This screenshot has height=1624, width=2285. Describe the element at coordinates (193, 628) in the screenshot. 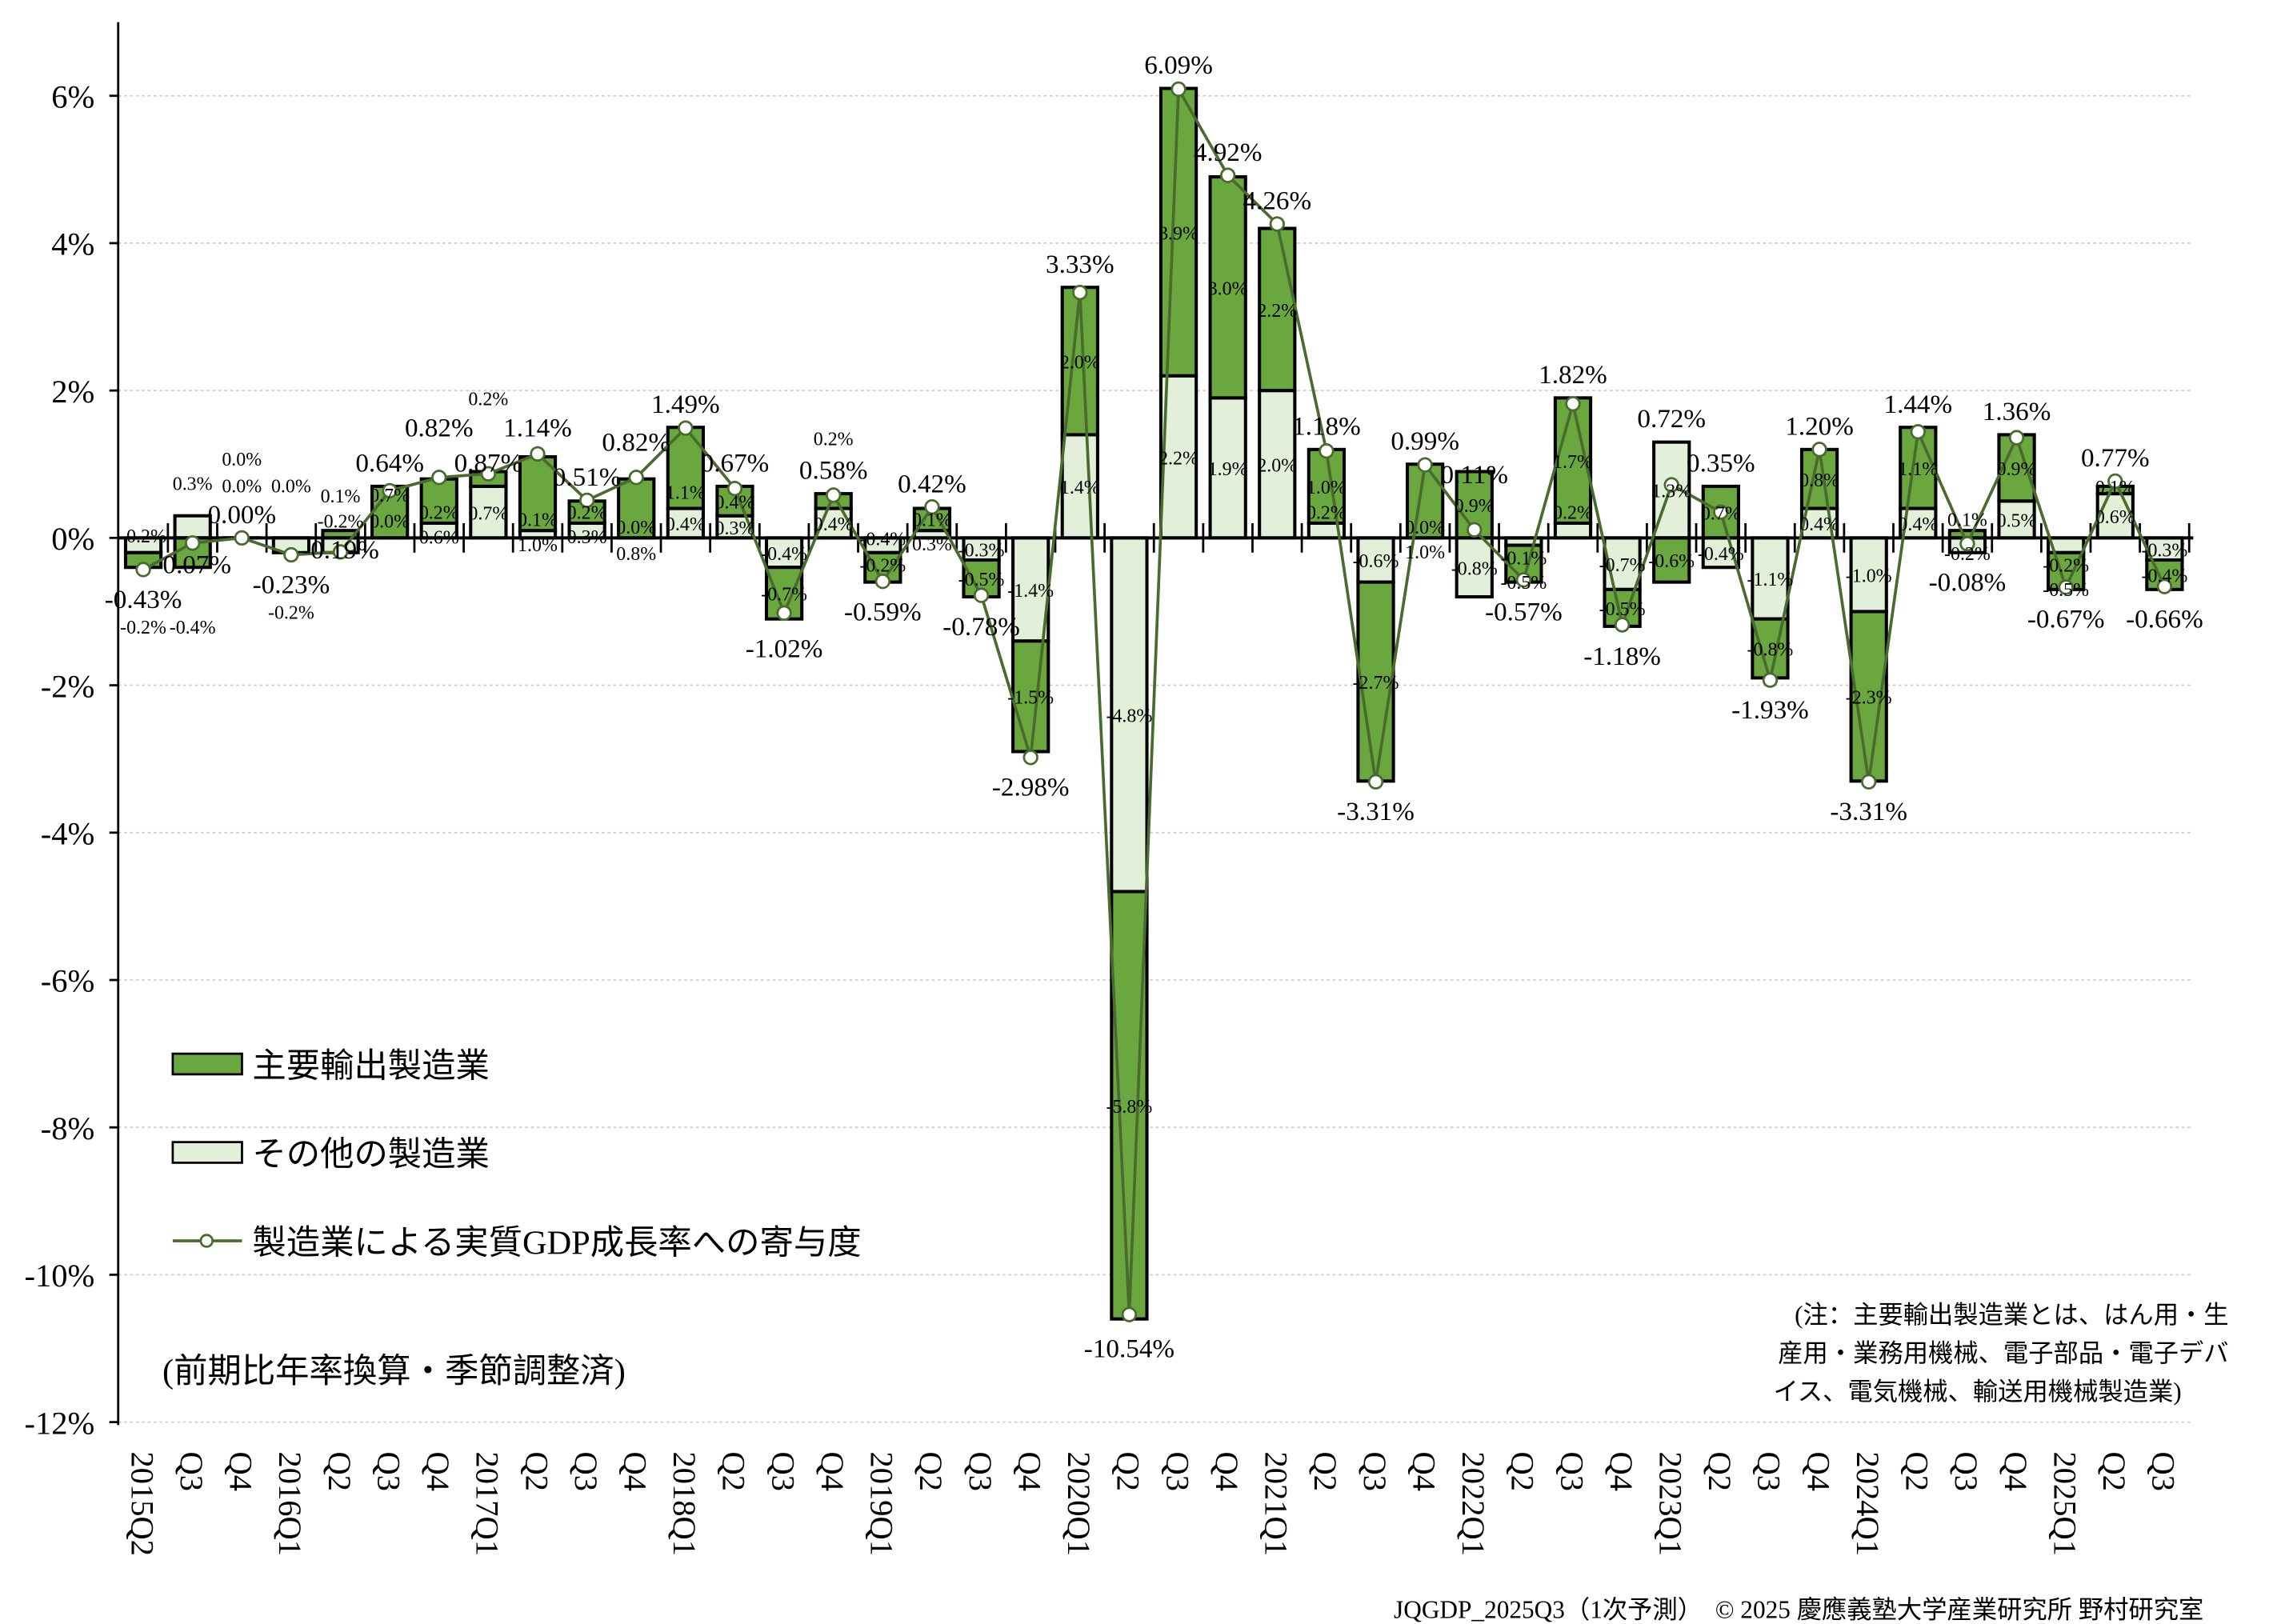

I see `segment-label: -0.4%` at that location.